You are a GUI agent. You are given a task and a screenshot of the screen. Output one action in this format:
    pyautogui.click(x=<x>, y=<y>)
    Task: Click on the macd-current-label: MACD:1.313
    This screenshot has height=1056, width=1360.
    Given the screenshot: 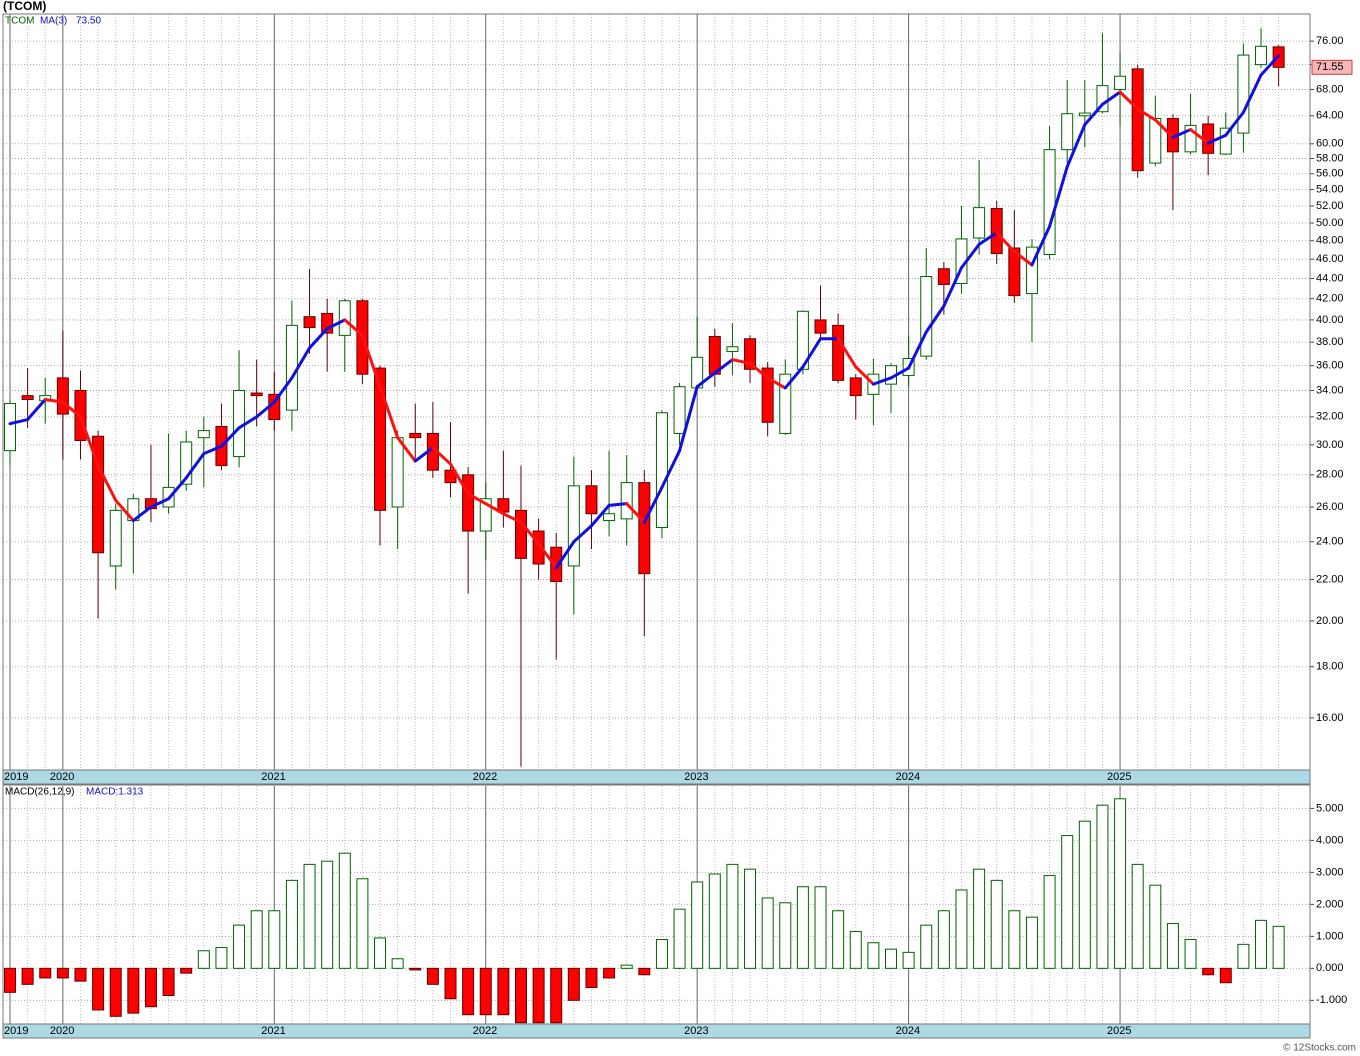 What is the action you would take?
    pyautogui.click(x=115, y=792)
    